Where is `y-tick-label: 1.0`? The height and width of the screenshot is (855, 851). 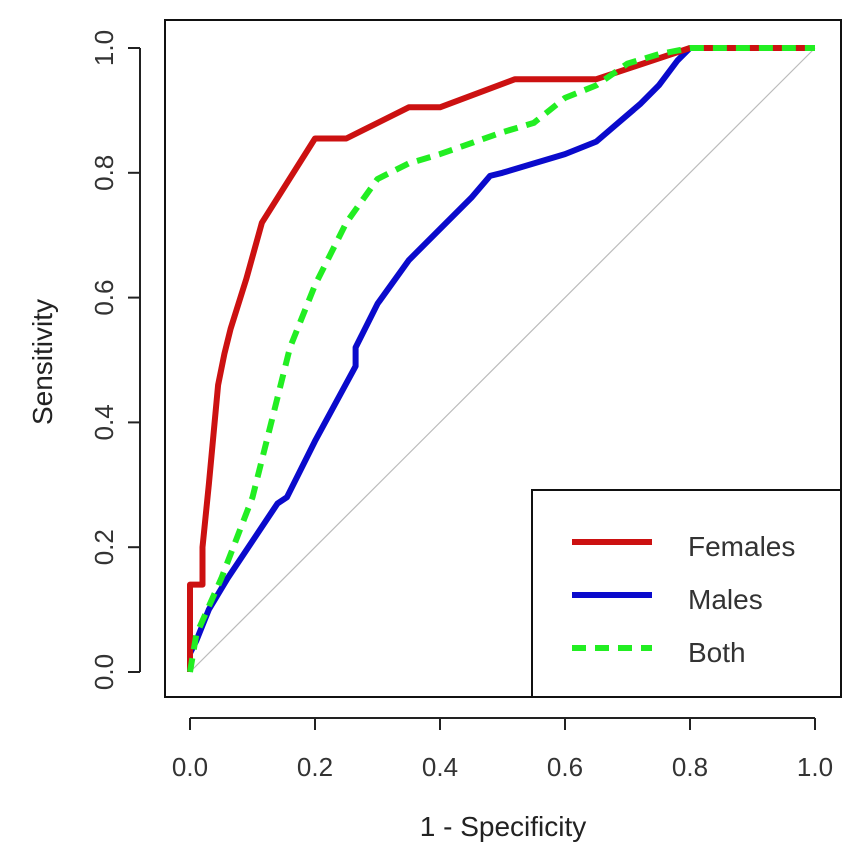
y-tick-label: 1.0 is located at coordinates (104, 48).